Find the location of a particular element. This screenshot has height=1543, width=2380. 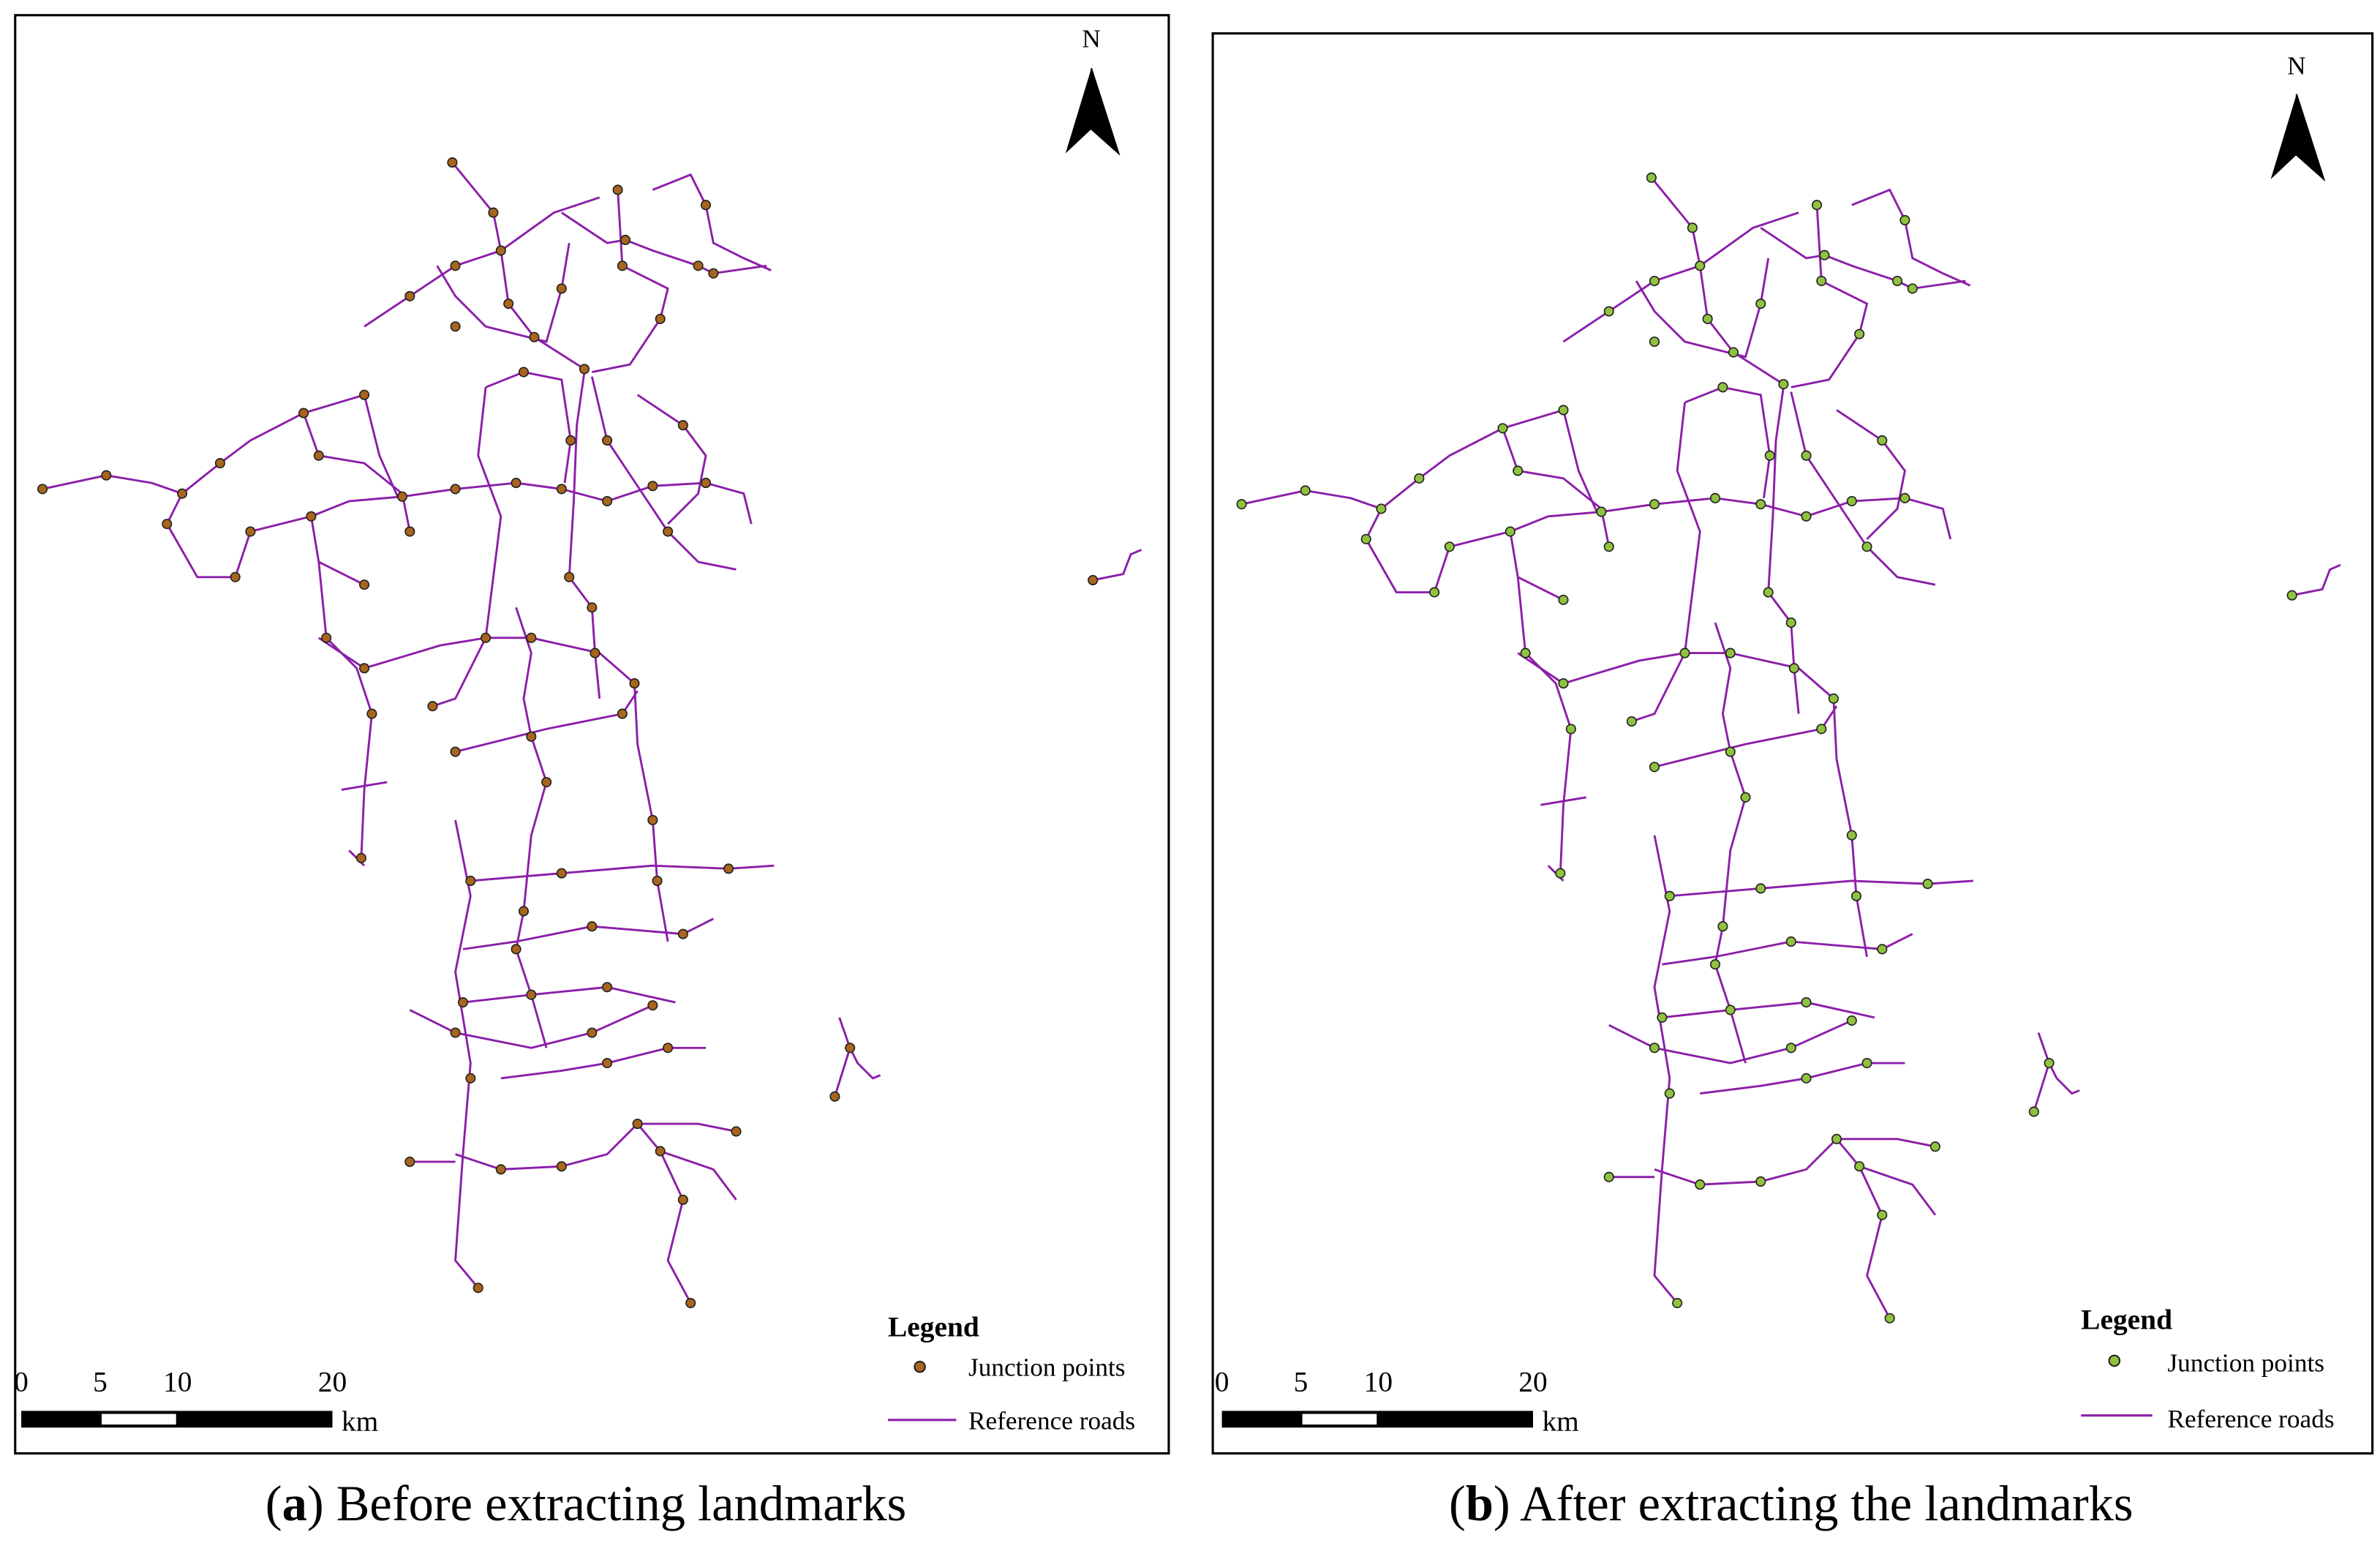

caption: (b) After extracting the landmarks is located at coordinates (1792, 1504).